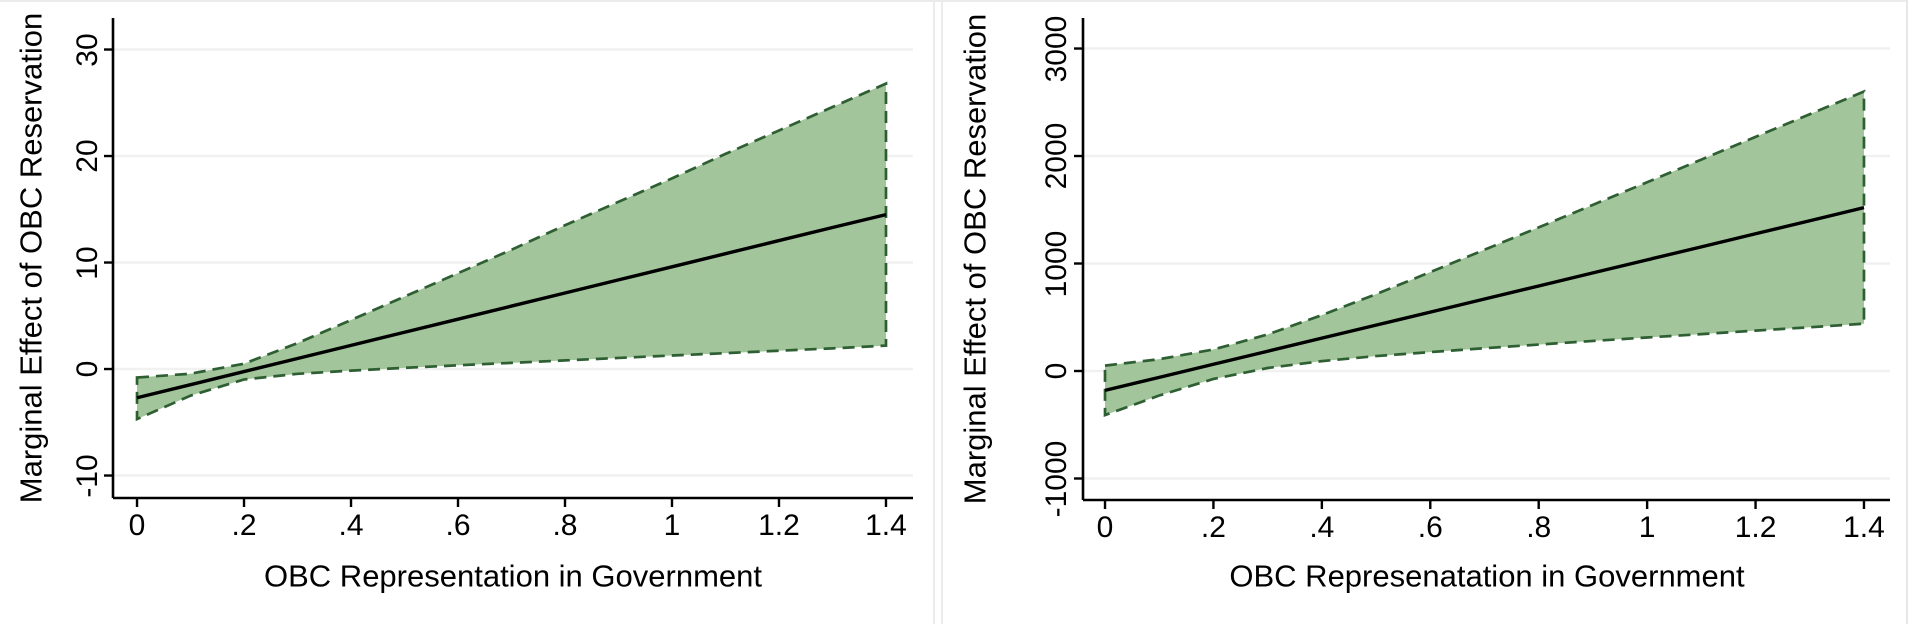 This screenshot has width=1929, height=624. Describe the element at coordinates (87, 49) in the screenshot. I see `y-tick-label: 30` at that location.